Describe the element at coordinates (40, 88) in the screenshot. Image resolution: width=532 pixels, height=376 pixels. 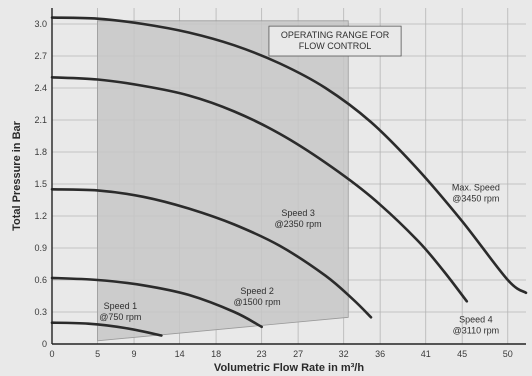
I see `y-tick-label: 2.4` at that location.